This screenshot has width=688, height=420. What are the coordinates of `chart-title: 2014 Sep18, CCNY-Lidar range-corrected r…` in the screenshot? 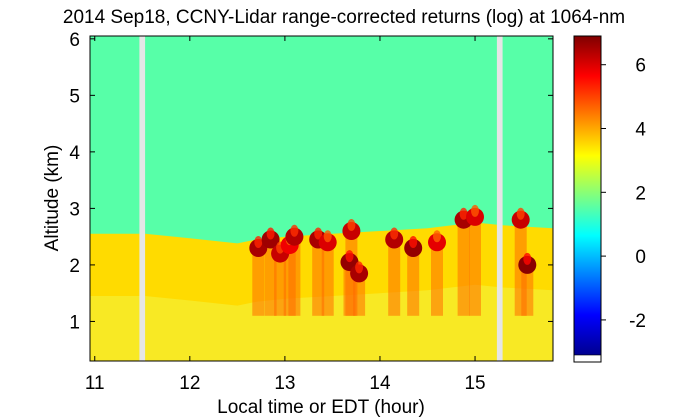 It's located at (344, 17).